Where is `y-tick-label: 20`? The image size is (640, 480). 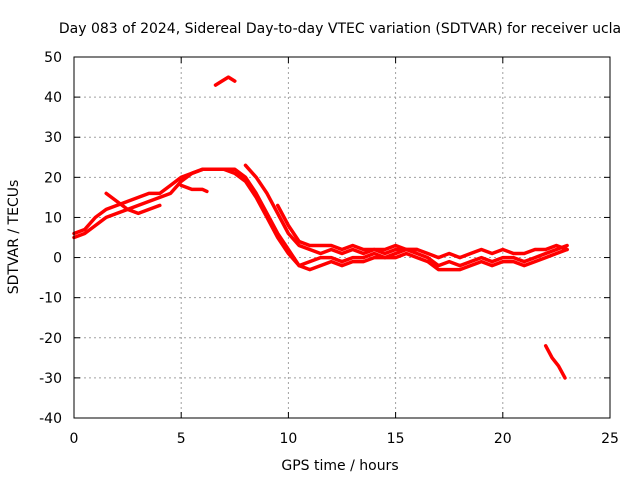 y-tick-label: 20 is located at coordinates (53, 178).